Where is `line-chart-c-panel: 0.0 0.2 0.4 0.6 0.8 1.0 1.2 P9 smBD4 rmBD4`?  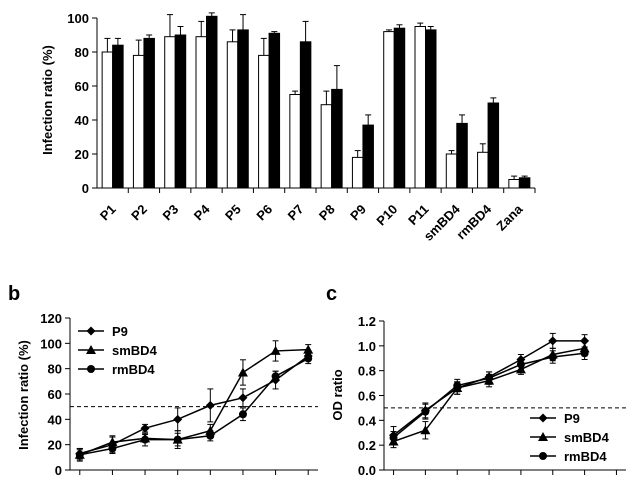 line-chart-c-panel: 0.0 0.2 0.4 0.6 0.8 1.0 1.2 P9 smBD4 rmBD4 is located at coordinates (492, 396).